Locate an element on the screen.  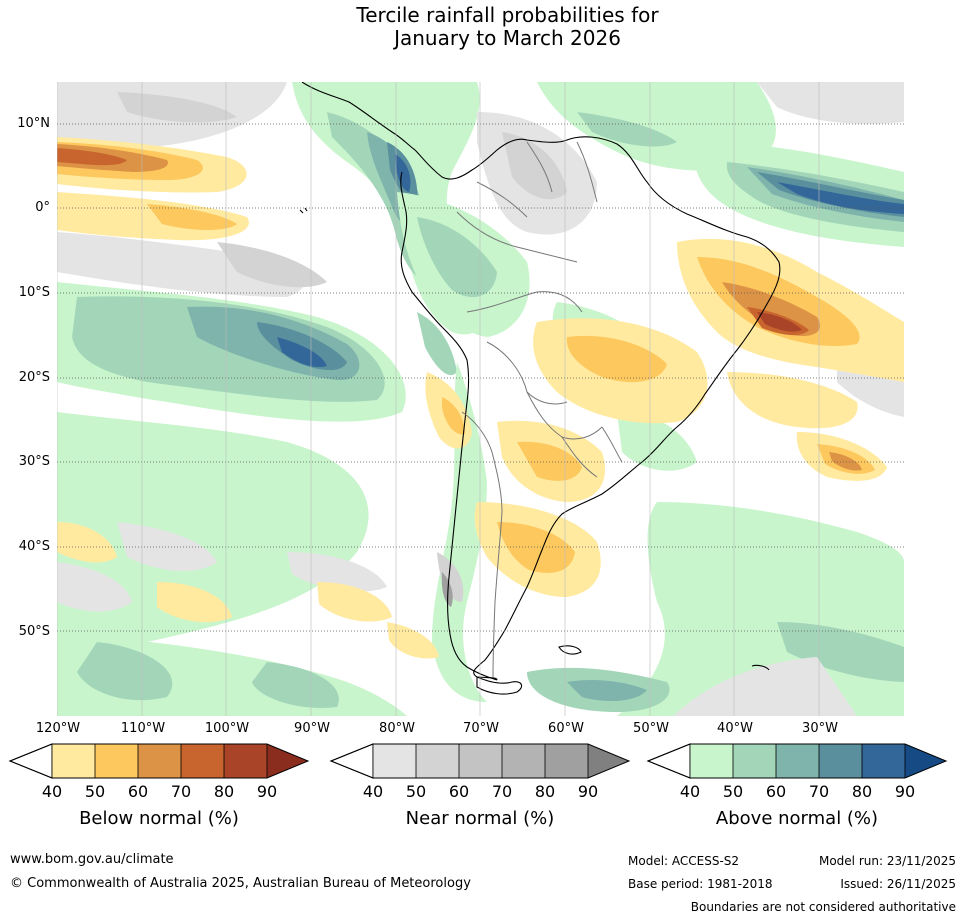
near-normal-title: Near normal (%) is located at coordinates (480, 818).